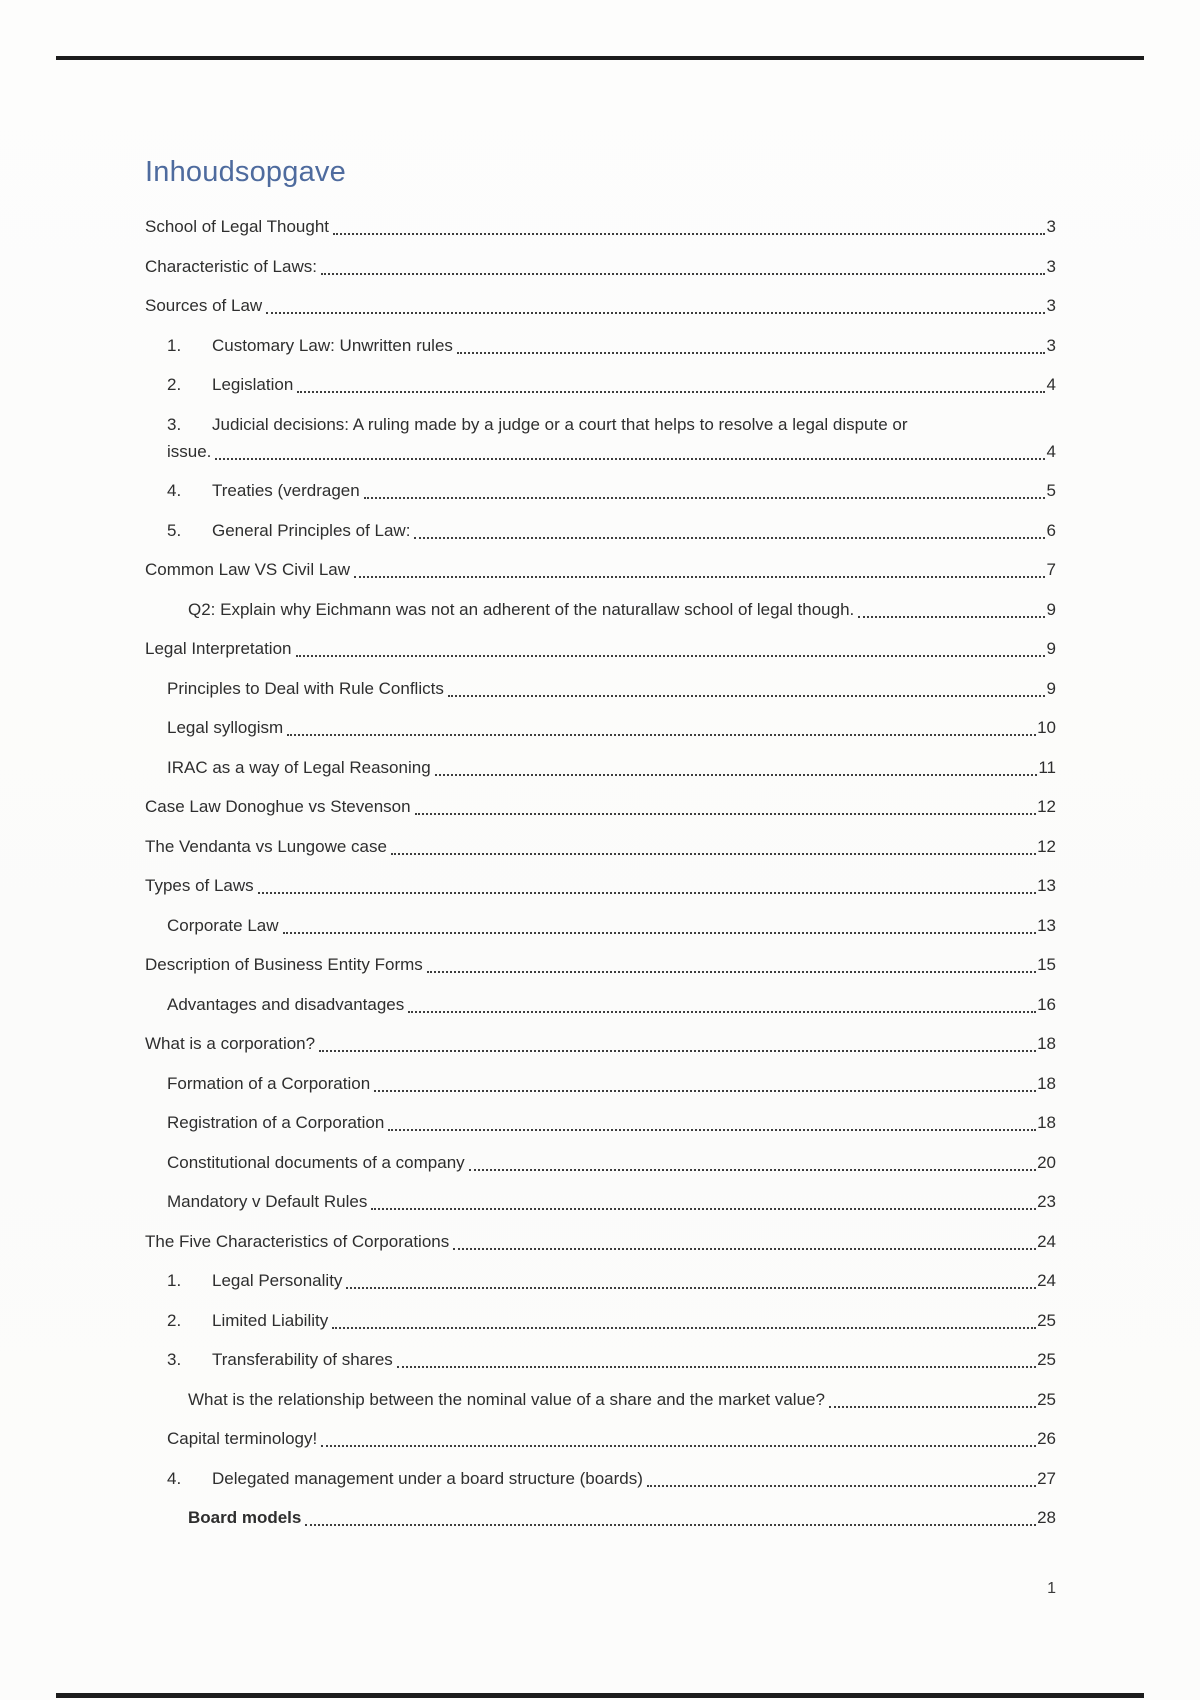 Image resolution: width=1200 pixels, height=1700 pixels. I want to click on toc-entry-label: School of Legal Thought, so click(237, 226).